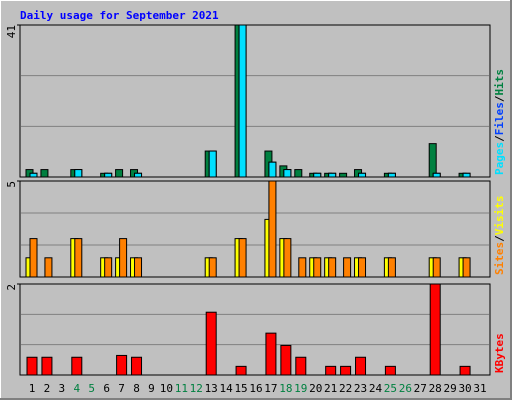  I want to click on x-tick-label: 12, so click(196, 388).